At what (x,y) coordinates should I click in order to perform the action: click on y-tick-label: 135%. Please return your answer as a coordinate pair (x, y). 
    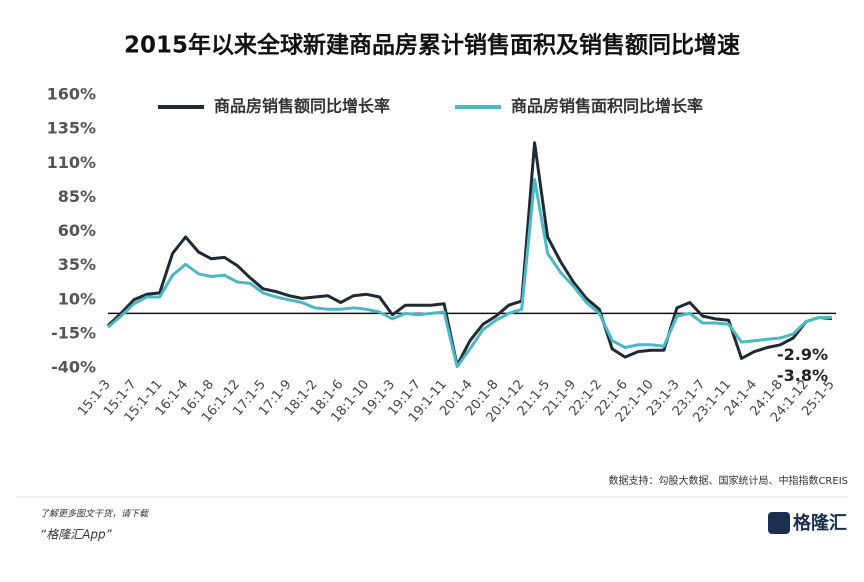
    Looking at the image, I should click on (71, 128).